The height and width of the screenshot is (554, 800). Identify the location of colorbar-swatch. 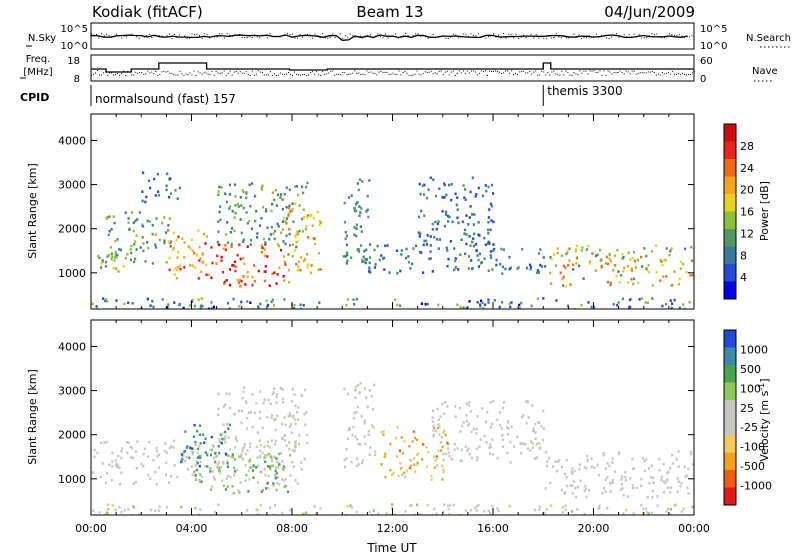
(730, 496).